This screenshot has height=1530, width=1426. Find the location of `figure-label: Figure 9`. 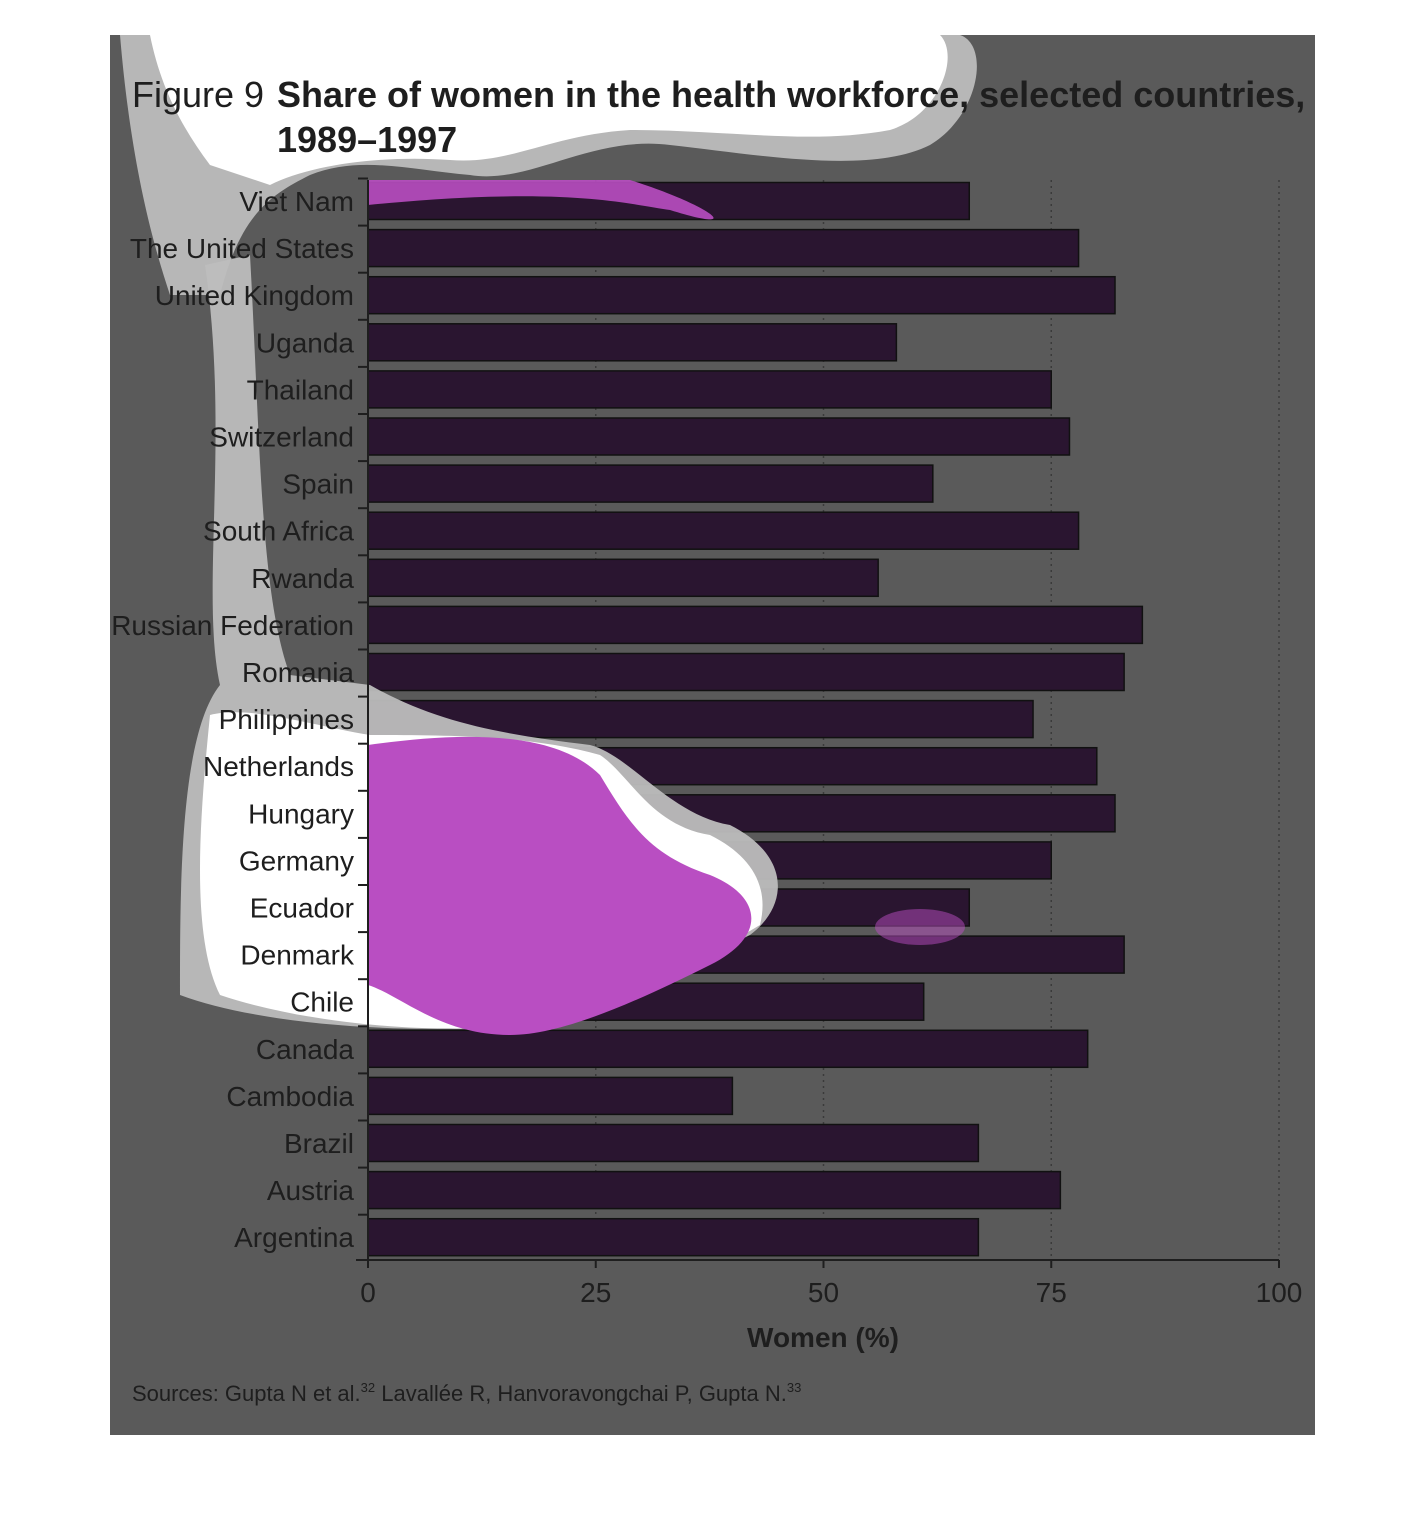

figure-label: Figure 9 is located at coordinates (198, 94).